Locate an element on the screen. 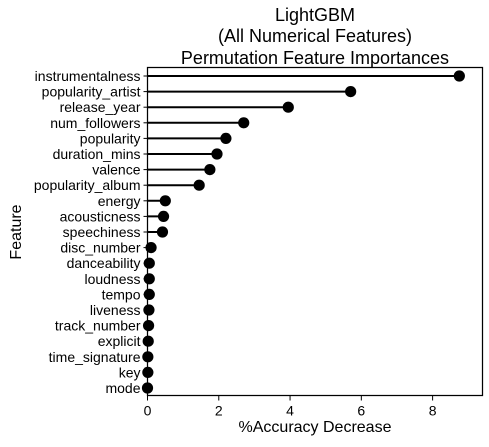 The image size is (489, 447). y-axis-label: Feature is located at coordinates (16, 231).